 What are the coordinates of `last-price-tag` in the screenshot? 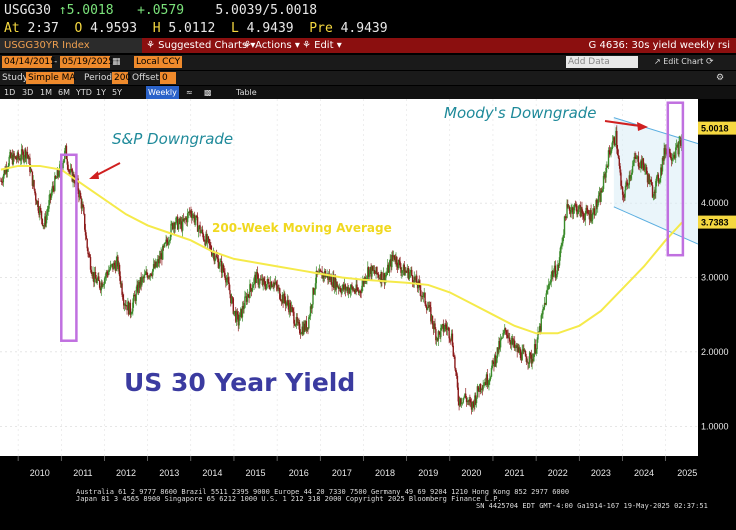 It's located at (717, 128).